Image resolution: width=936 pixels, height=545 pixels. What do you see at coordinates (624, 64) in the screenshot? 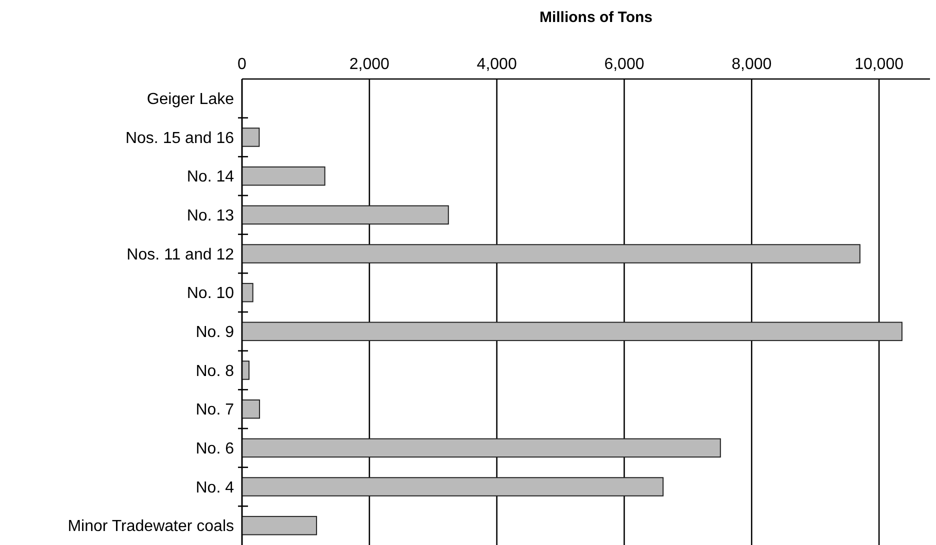
I see `x-tick-label: 6,000` at bounding box center [624, 64].